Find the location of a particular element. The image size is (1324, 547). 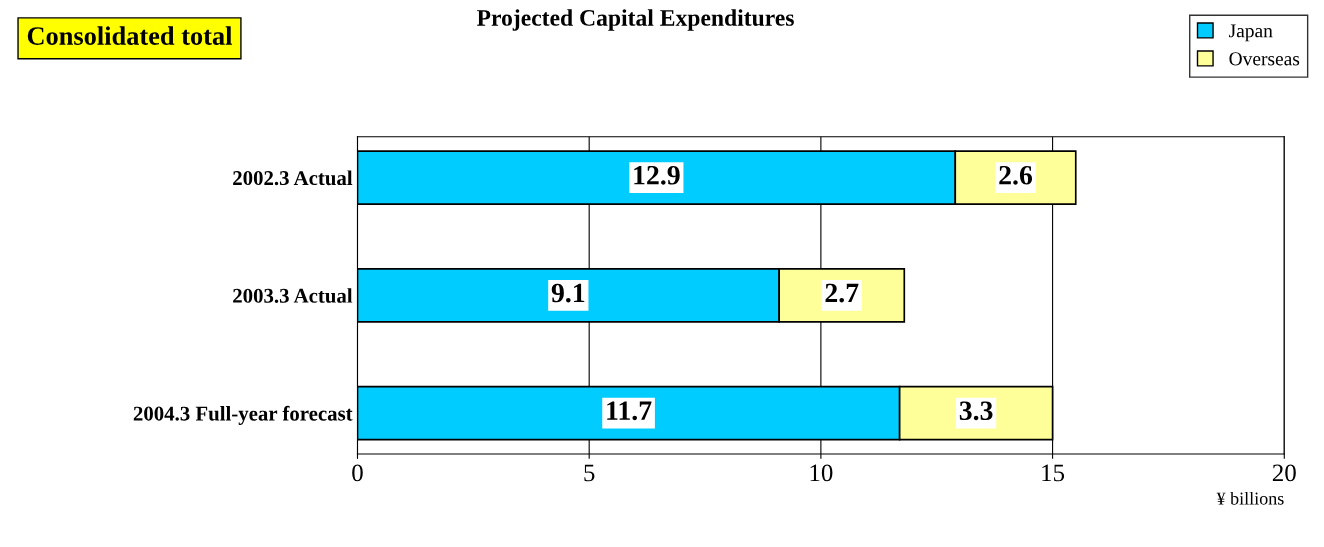

x-tick-label: 10 is located at coordinates (821, 473).